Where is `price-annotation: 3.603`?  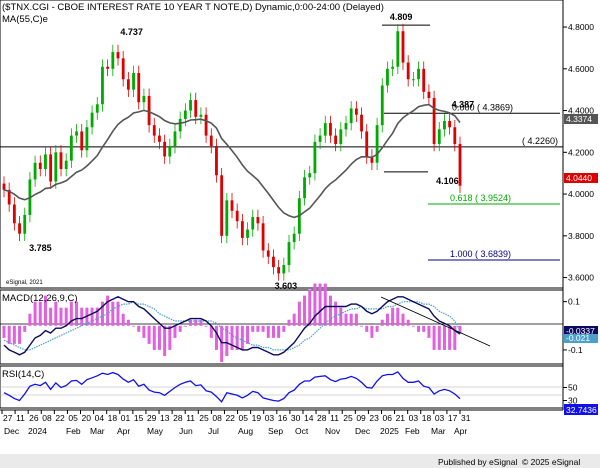
price-annotation: 3.603 is located at coordinates (286, 286).